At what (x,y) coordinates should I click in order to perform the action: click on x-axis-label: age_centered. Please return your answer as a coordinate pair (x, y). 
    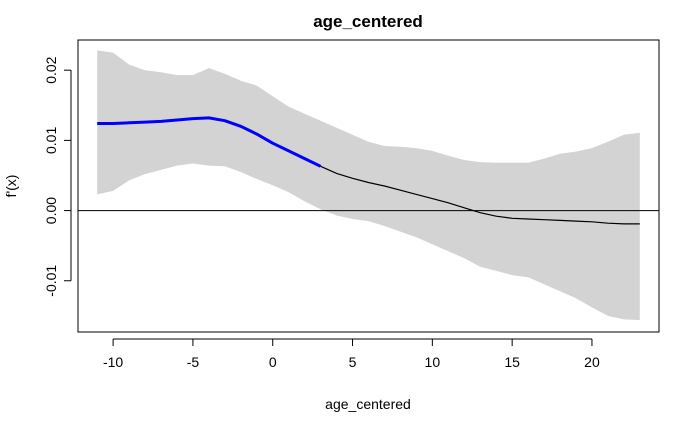
    Looking at the image, I should click on (368, 404).